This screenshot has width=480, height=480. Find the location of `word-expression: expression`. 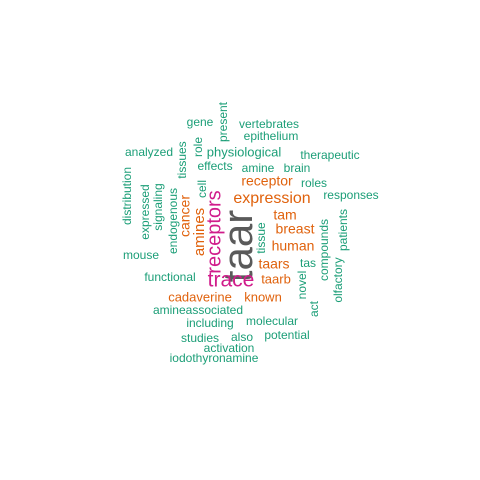

word-expression: expression is located at coordinates (271, 198).